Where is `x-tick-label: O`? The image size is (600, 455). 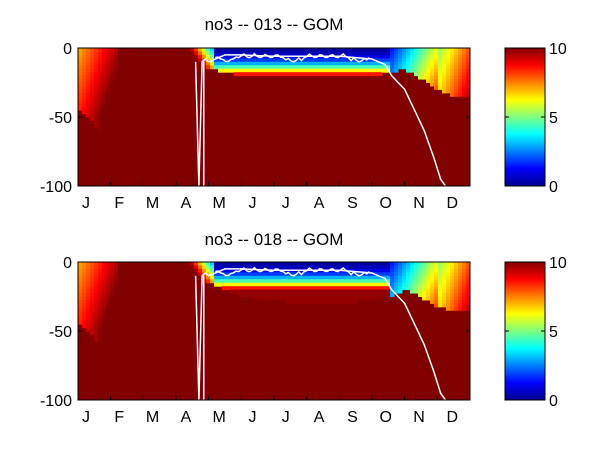
x-tick-label: O is located at coordinates (385, 417).